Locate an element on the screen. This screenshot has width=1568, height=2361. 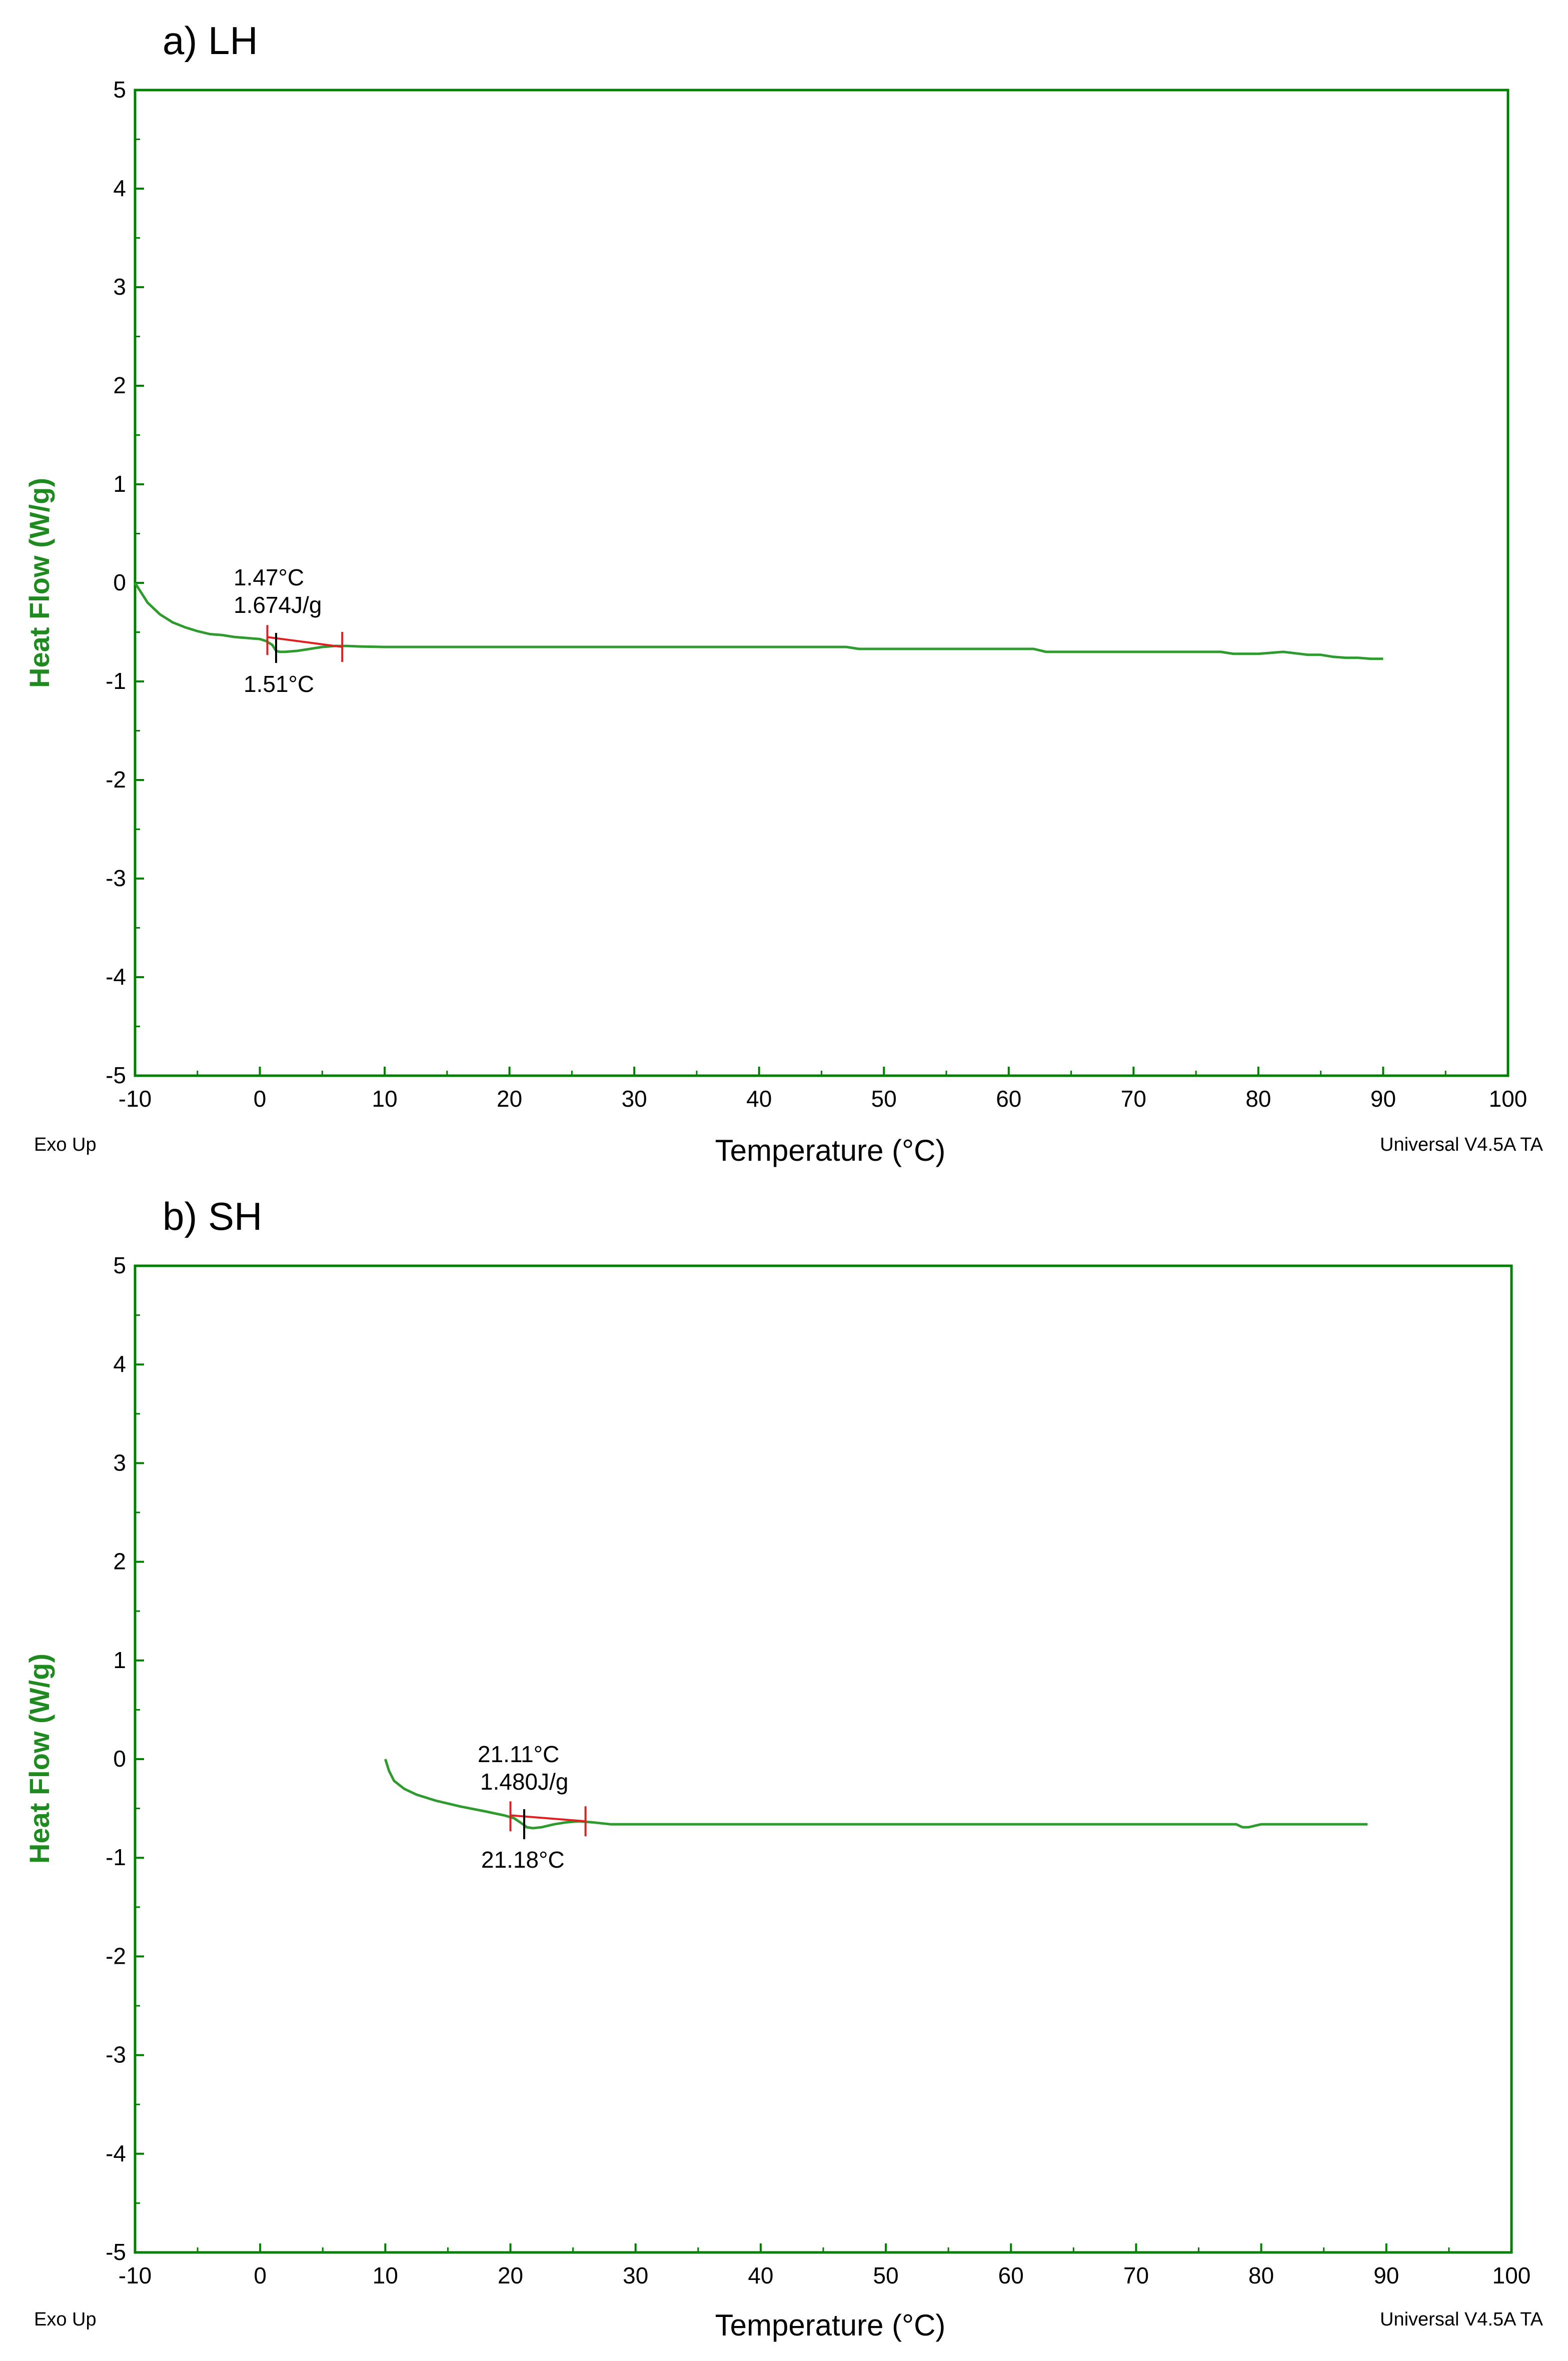
enthalpy-label: 1.674J/g is located at coordinates (278, 605).